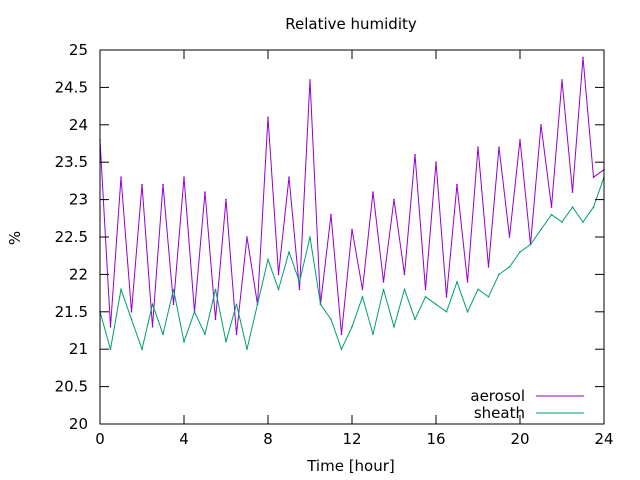 The height and width of the screenshot is (480, 640). Describe the element at coordinates (15, 238) in the screenshot. I see `y-axis-label: %` at that location.